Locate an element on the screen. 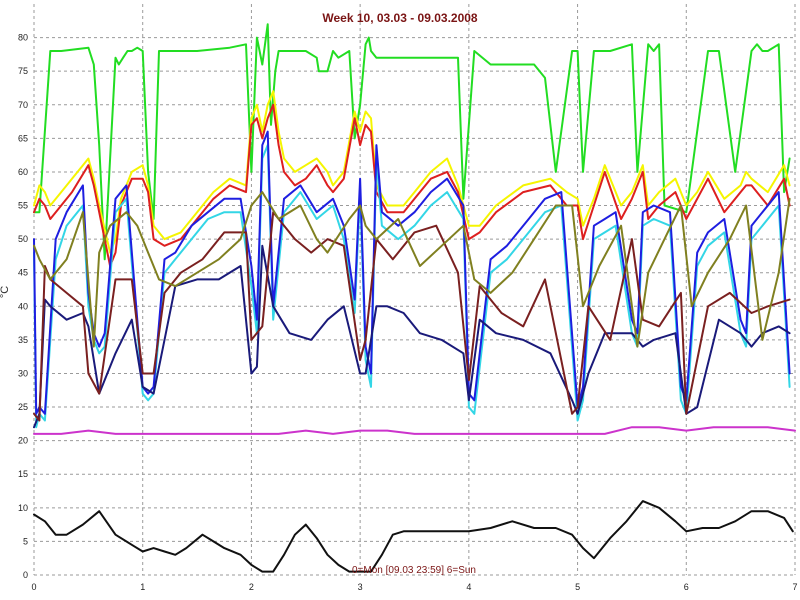 This screenshot has width=800, height=600. x-tick-label: 5 is located at coordinates (577, 587).